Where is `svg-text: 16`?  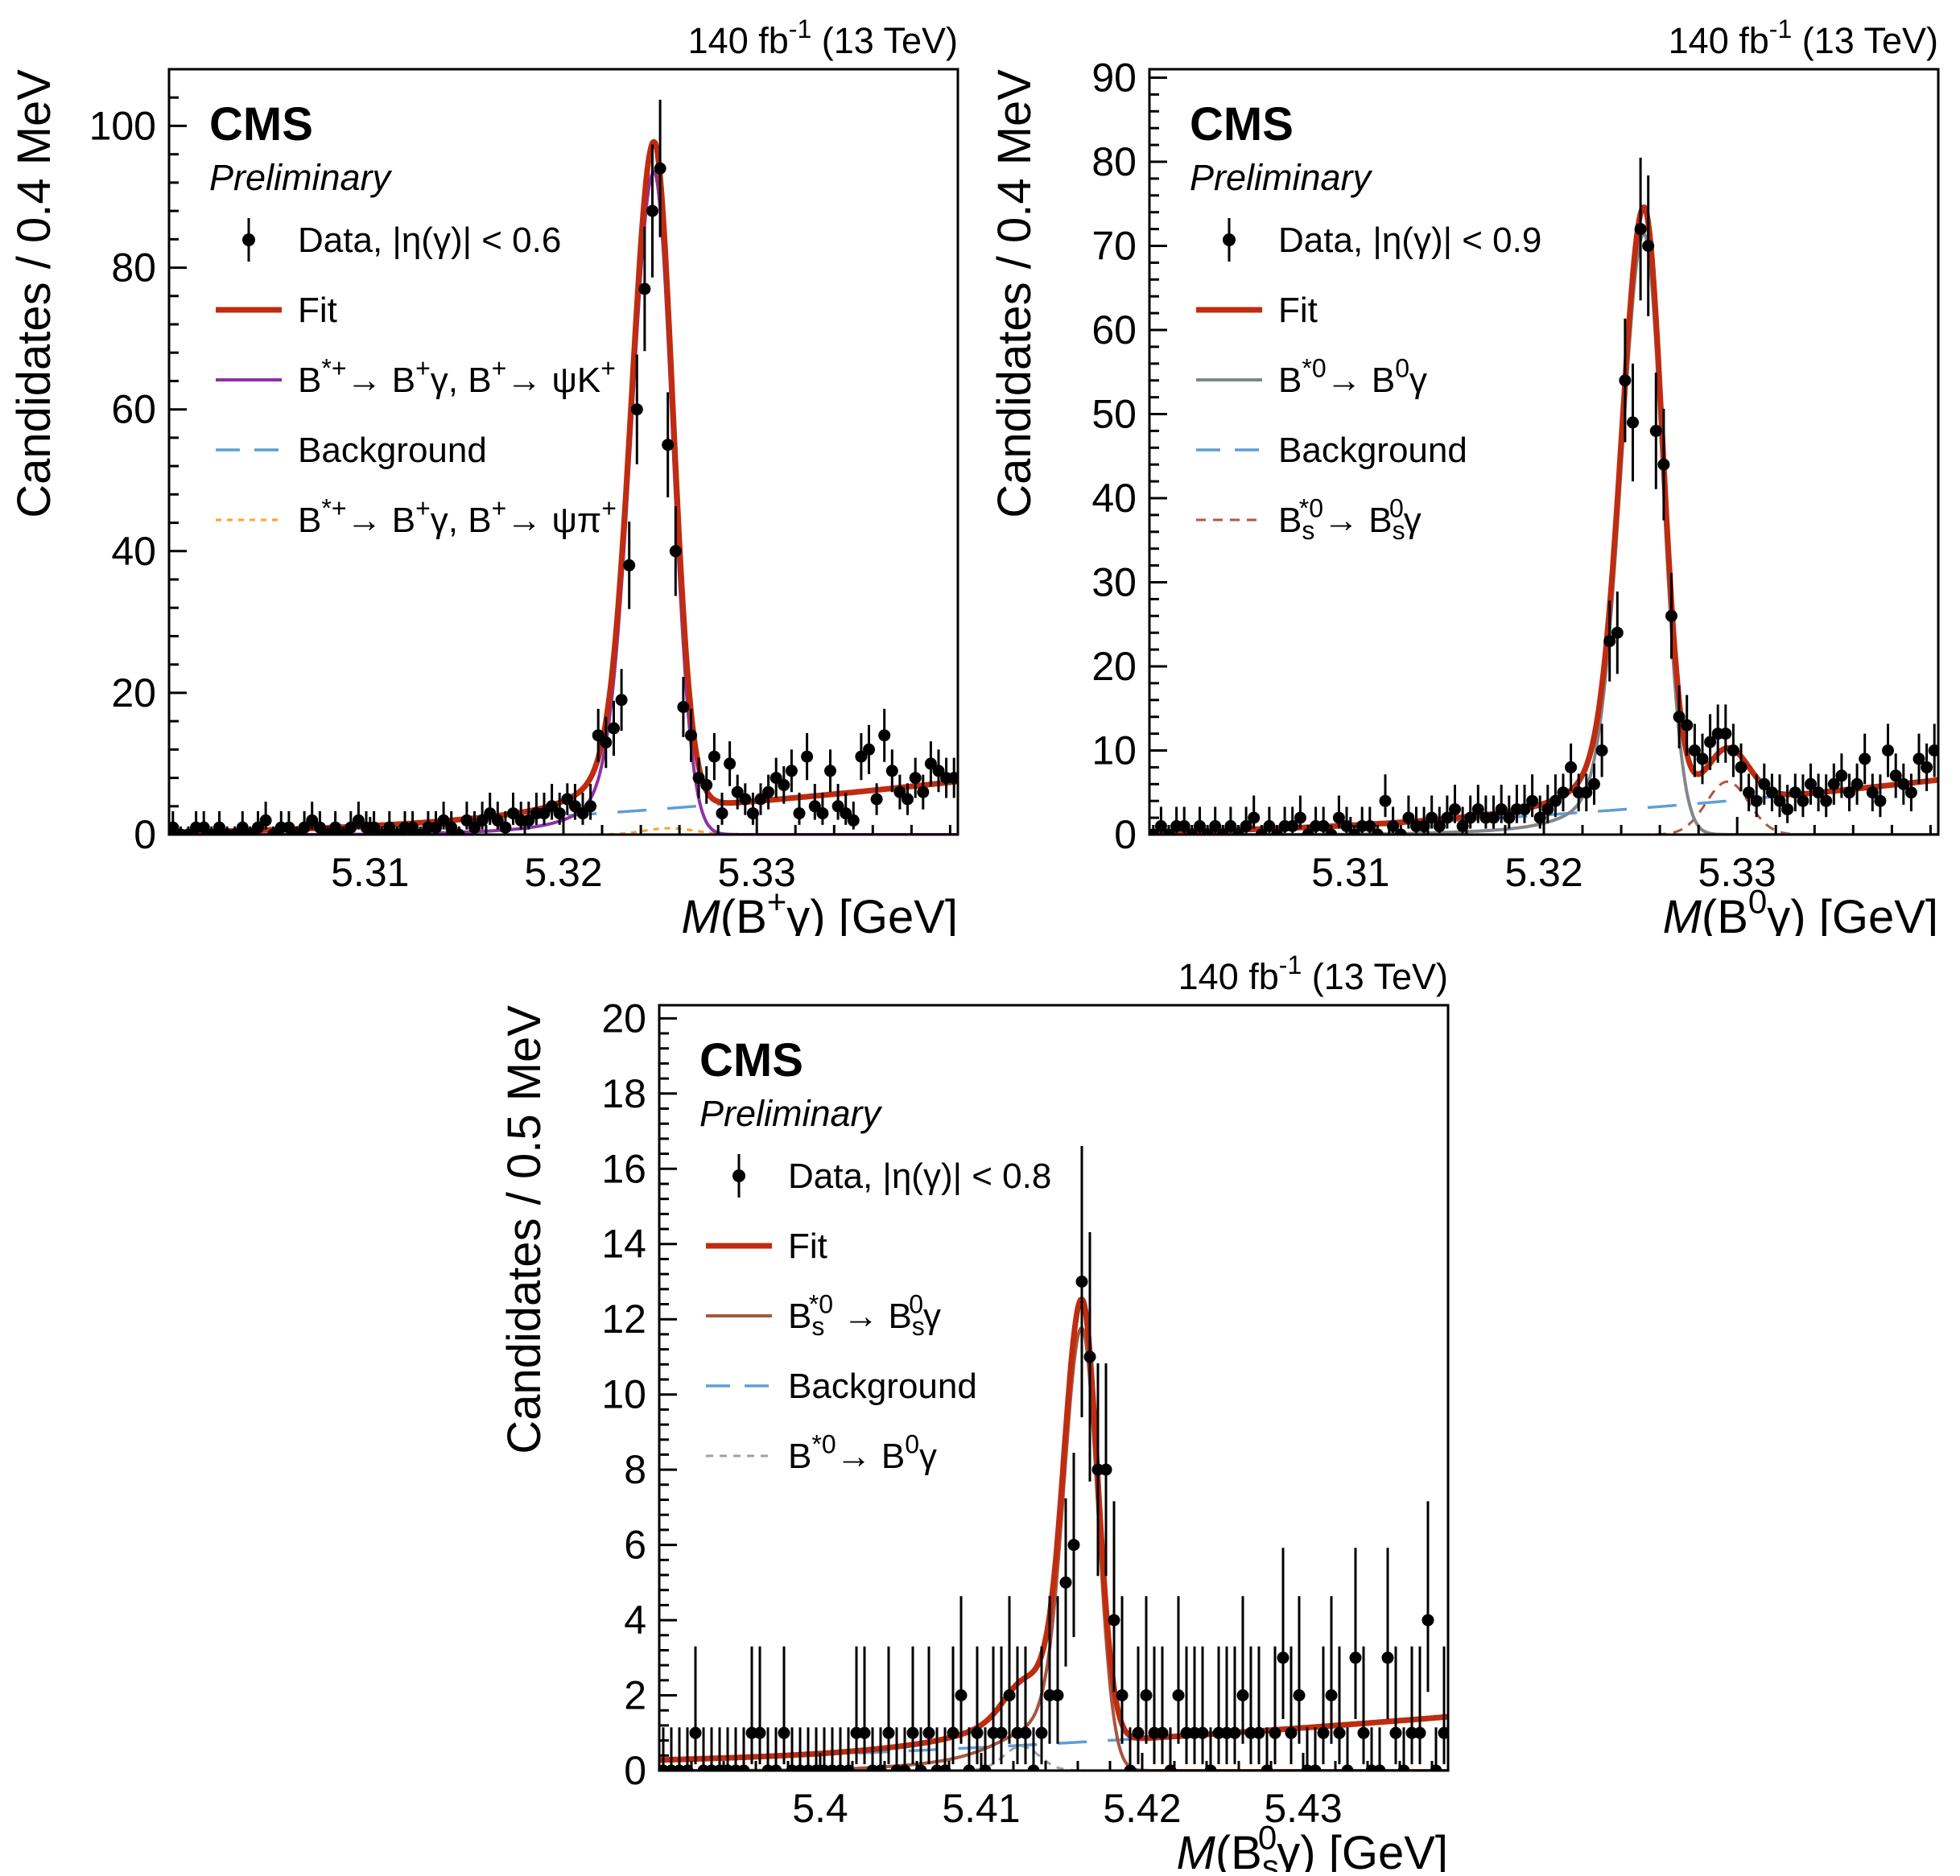 svg-text: 16 is located at coordinates (623, 1168).